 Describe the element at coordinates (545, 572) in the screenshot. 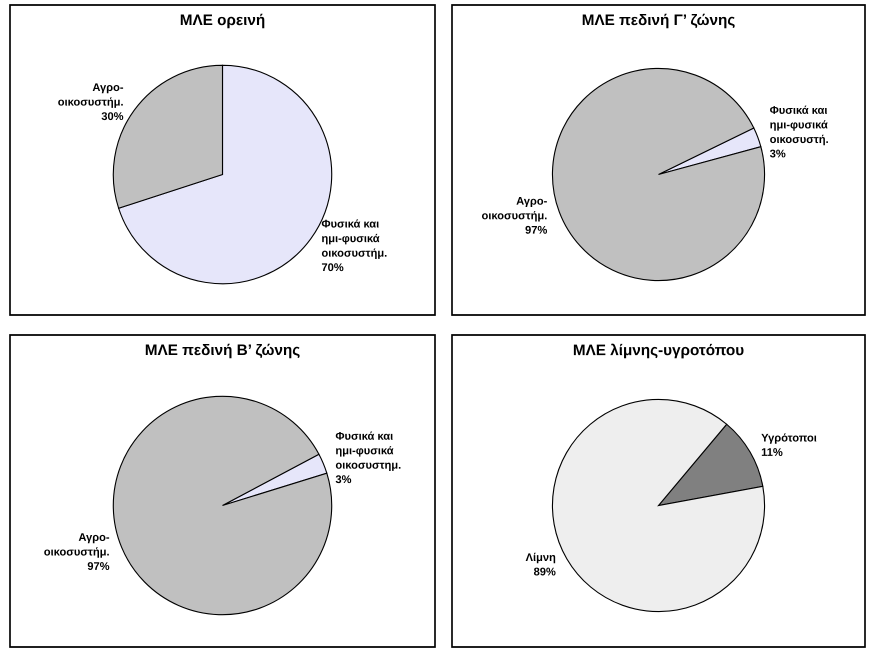

I see `data-label: 89%` at that location.